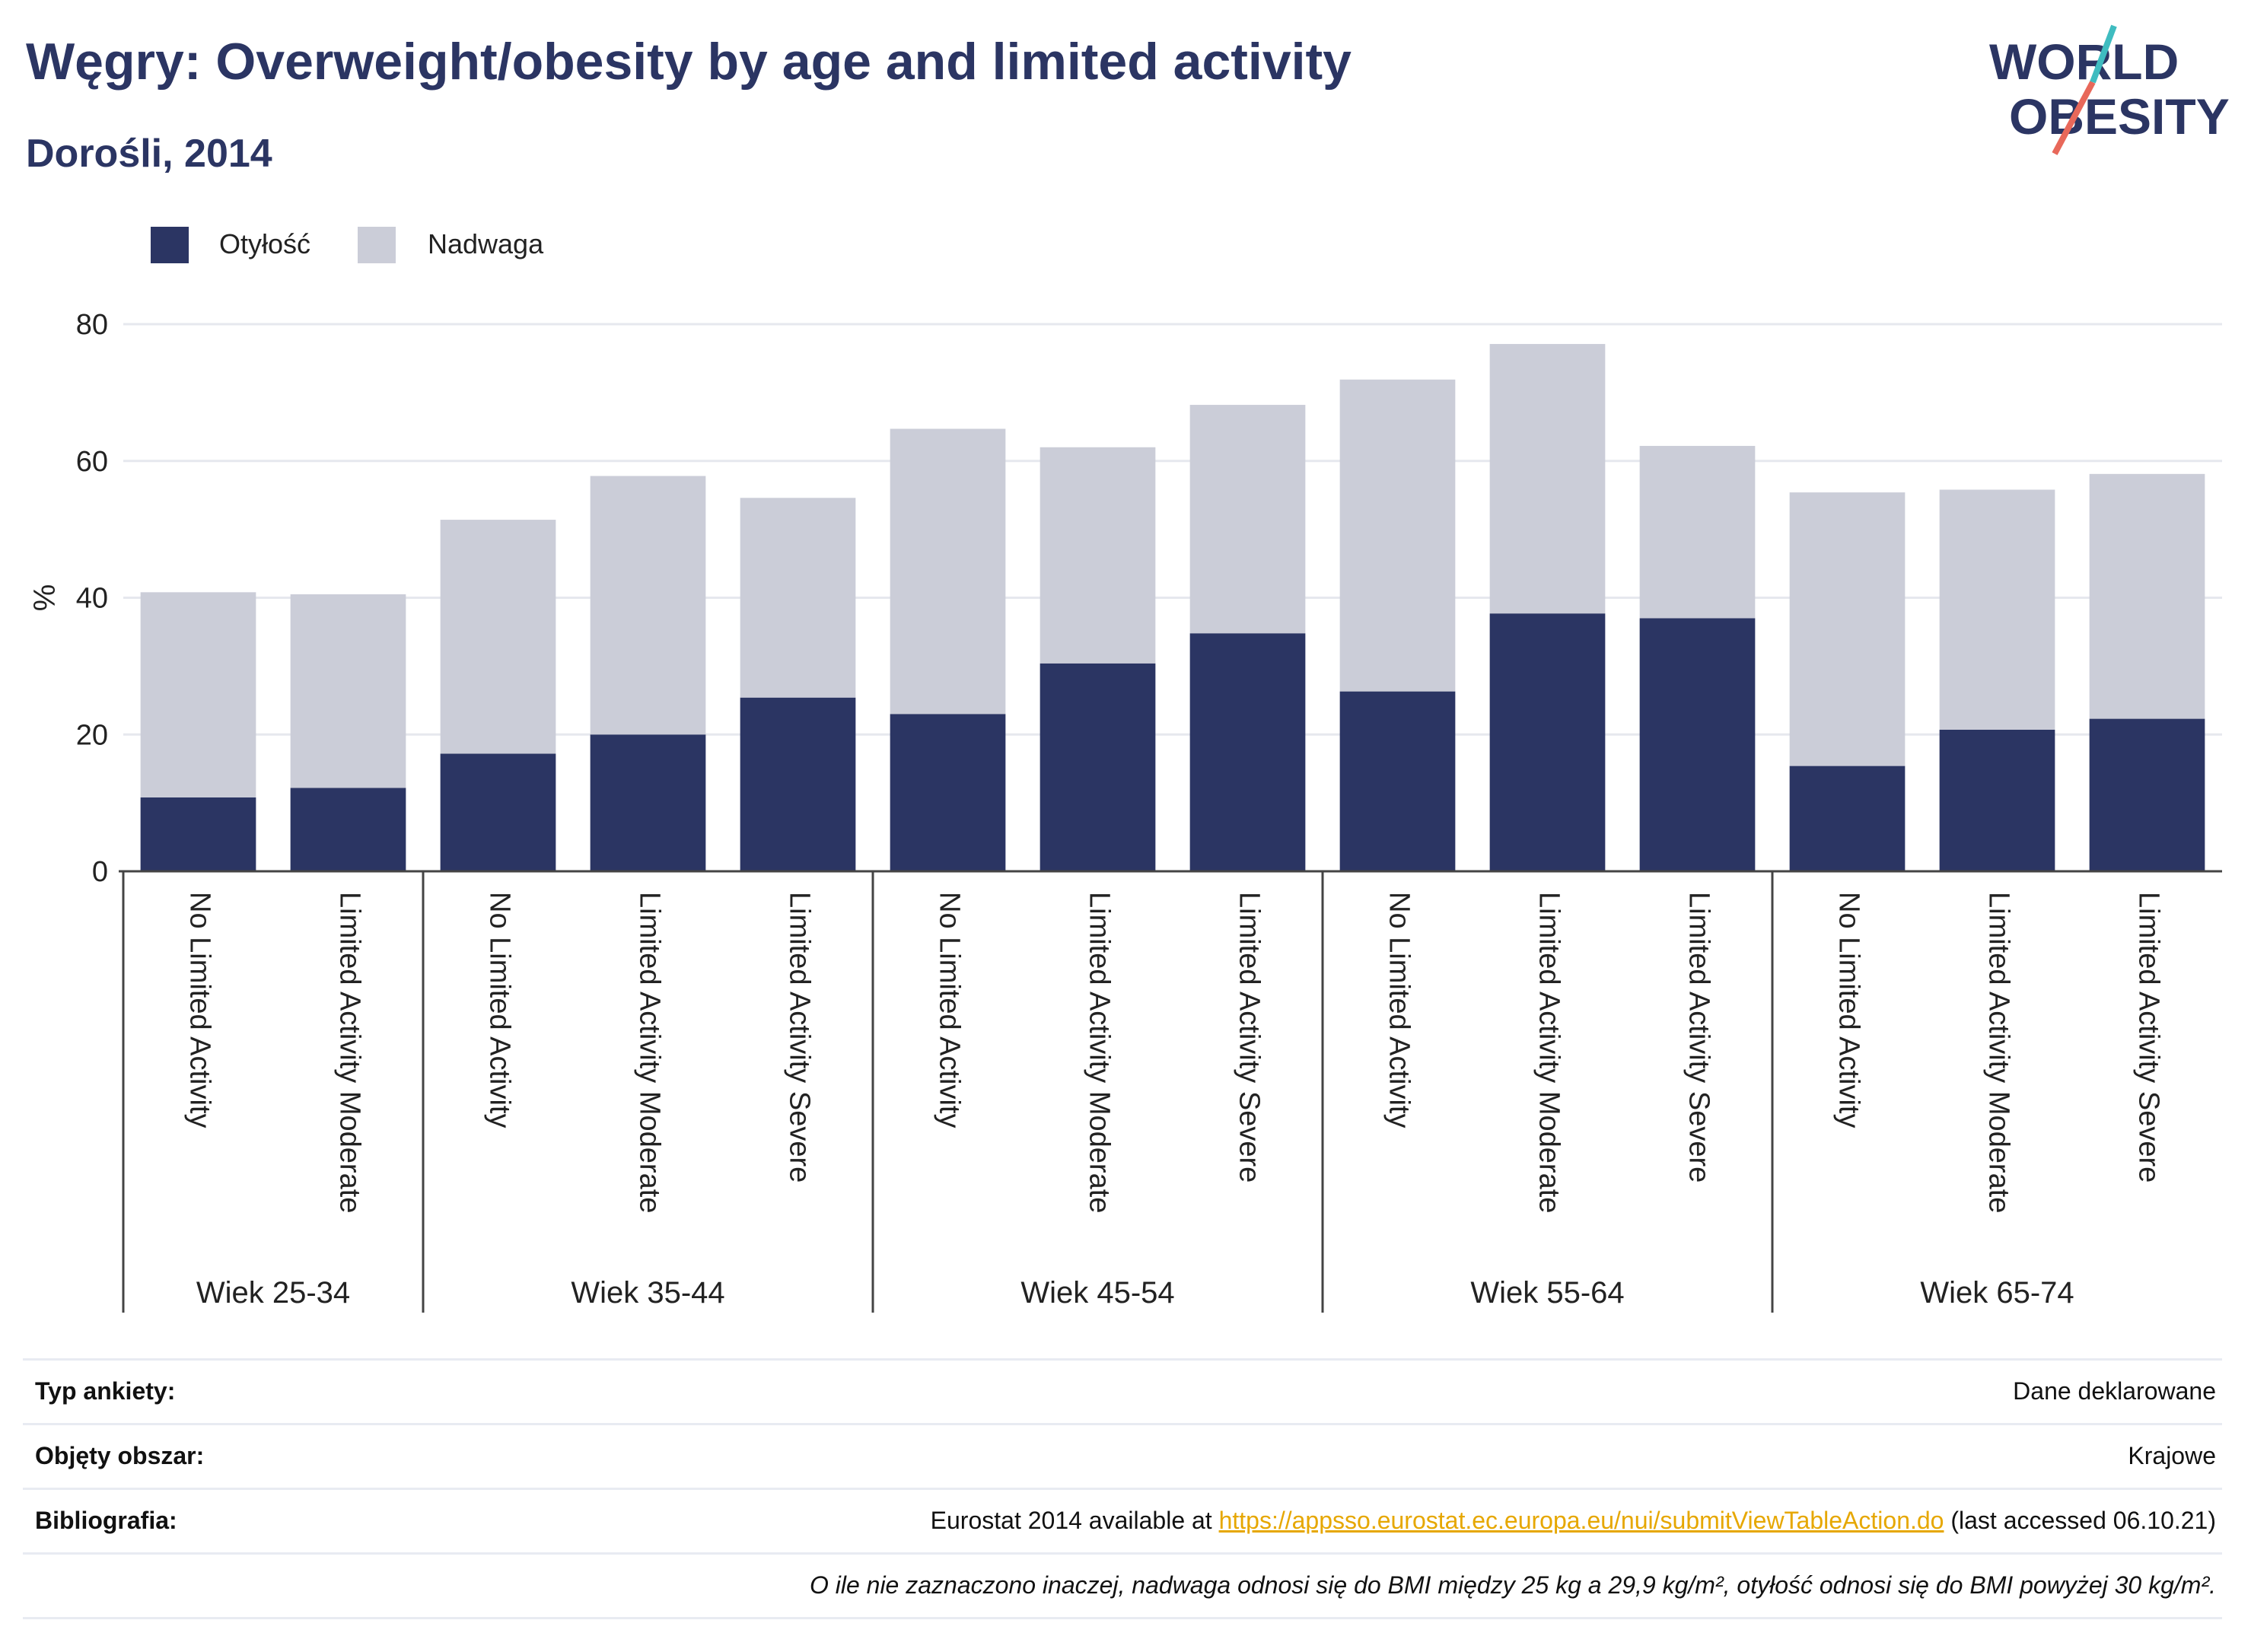  Describe the element at coordinates (265, 244) in the screenshot. I see `legend-label-obesity: Otyłość` at that location.